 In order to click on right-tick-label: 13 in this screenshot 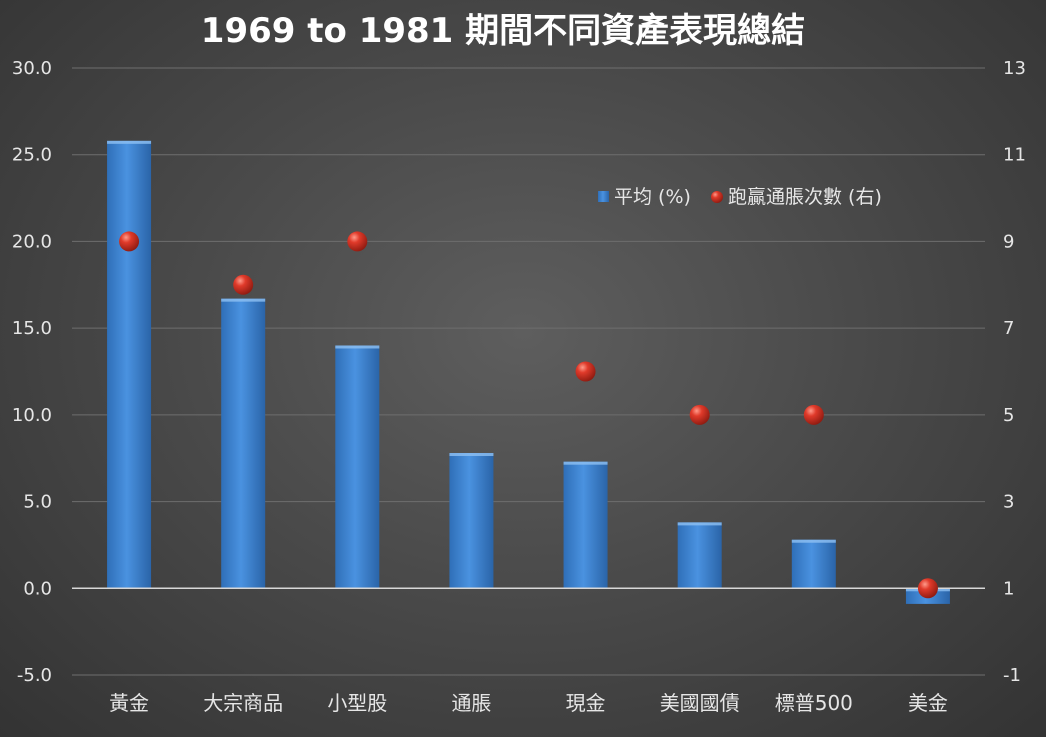, I will do `click(1014, 68)`.